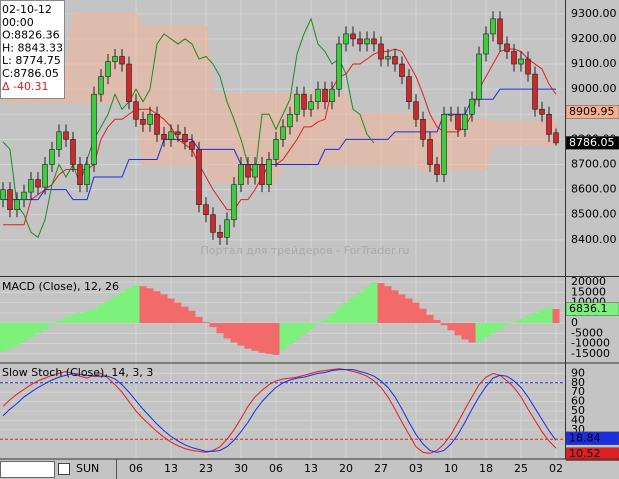  What do you see at coordinates (574, 322) in the screenshot?
I see `y-tick-label: 0` at bounding box center [574, 322].